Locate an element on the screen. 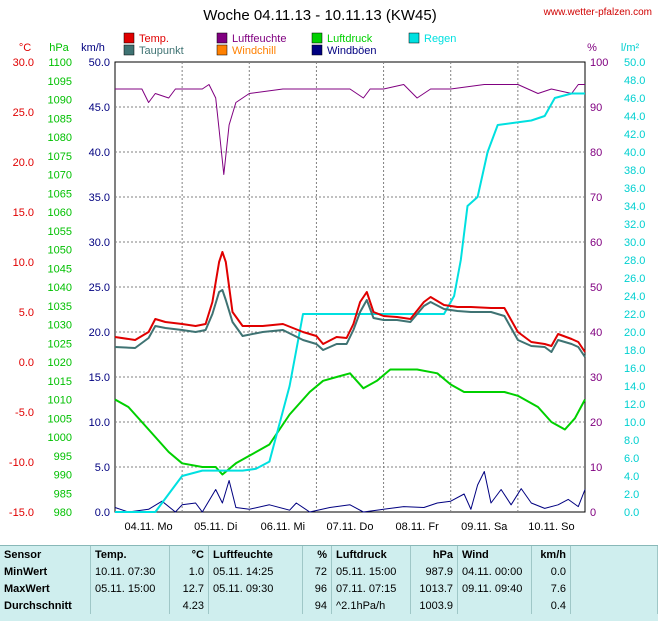  stats-press-value: 987.9 is located at coordinates (434, 571).